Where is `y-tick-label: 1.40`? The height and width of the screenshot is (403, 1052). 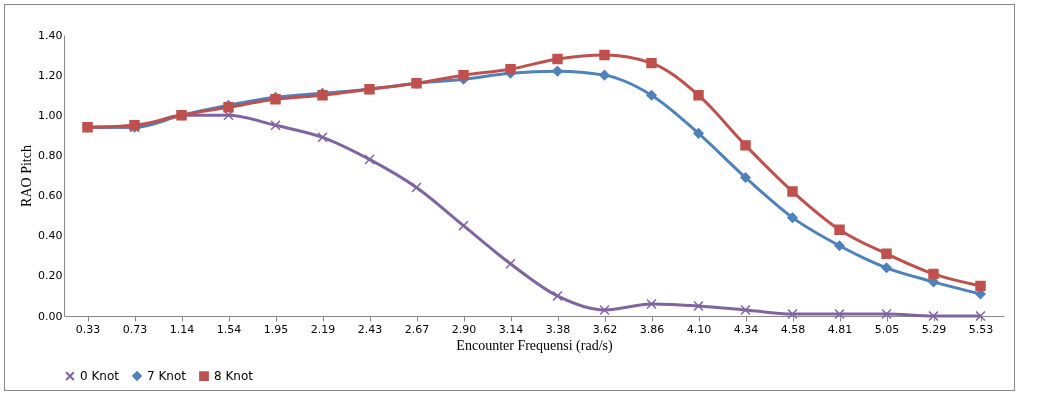
y-tick-label: 1.40 is located at coordinates (50, 35).